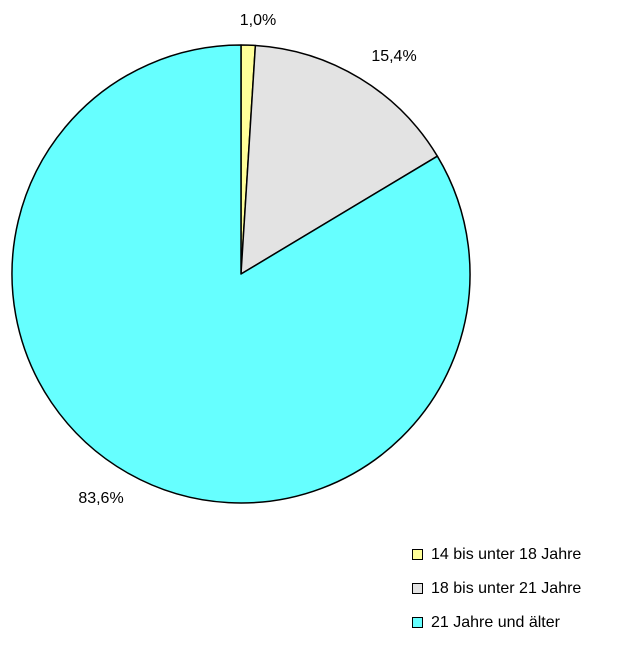 The image size is (644, 647). I want to click on legend-item: 18 bis unter 21 Jahre, so click(528, 588).